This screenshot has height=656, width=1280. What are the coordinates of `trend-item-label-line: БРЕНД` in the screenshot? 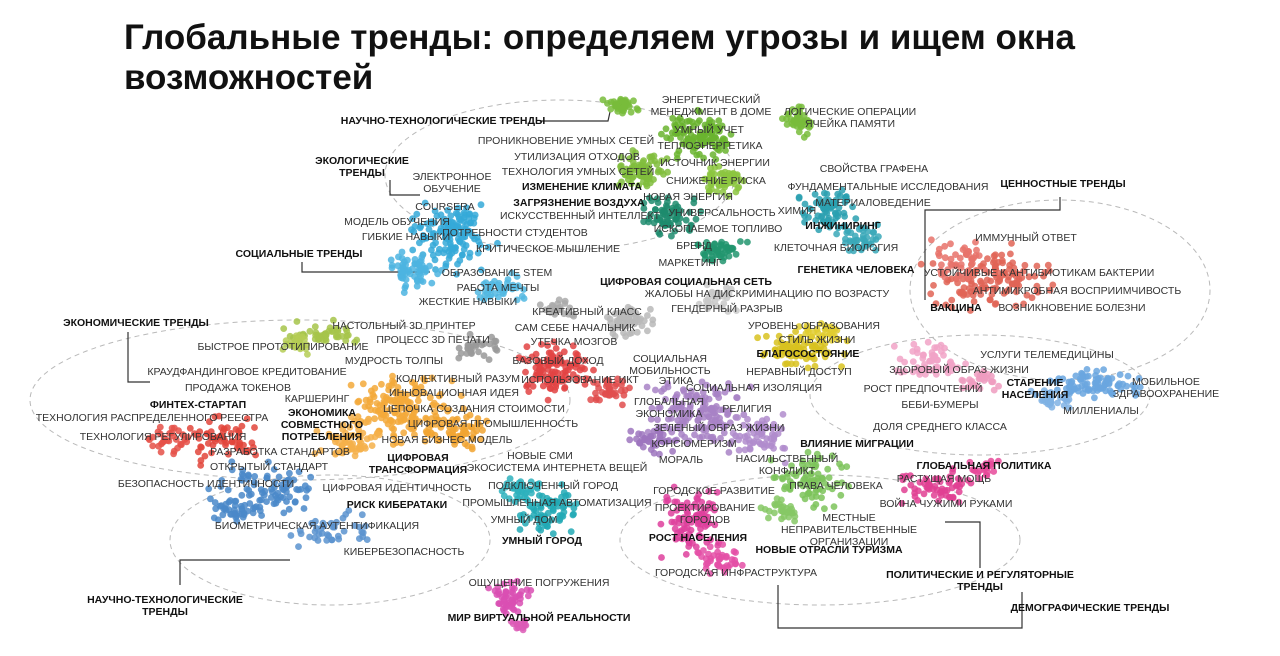 It's located at (694, 246).